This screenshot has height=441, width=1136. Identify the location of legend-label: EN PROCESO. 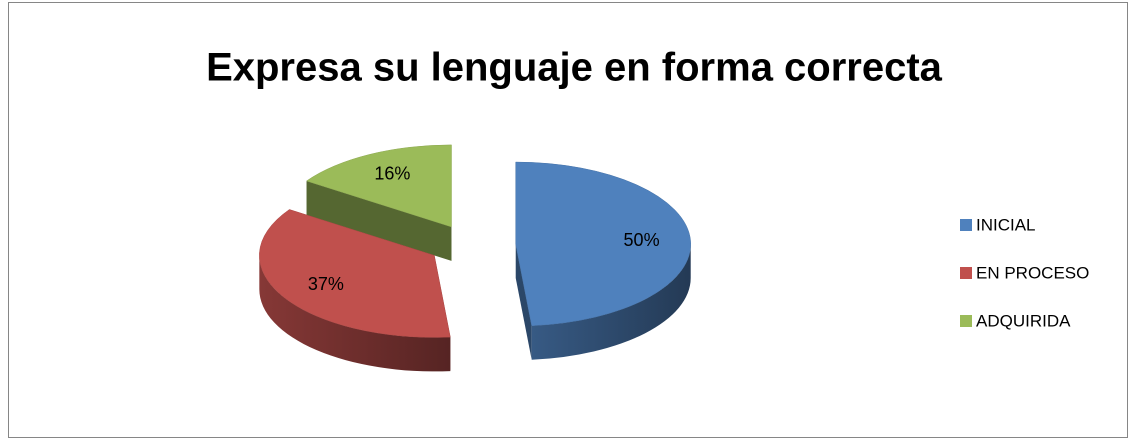
(1032, 272).